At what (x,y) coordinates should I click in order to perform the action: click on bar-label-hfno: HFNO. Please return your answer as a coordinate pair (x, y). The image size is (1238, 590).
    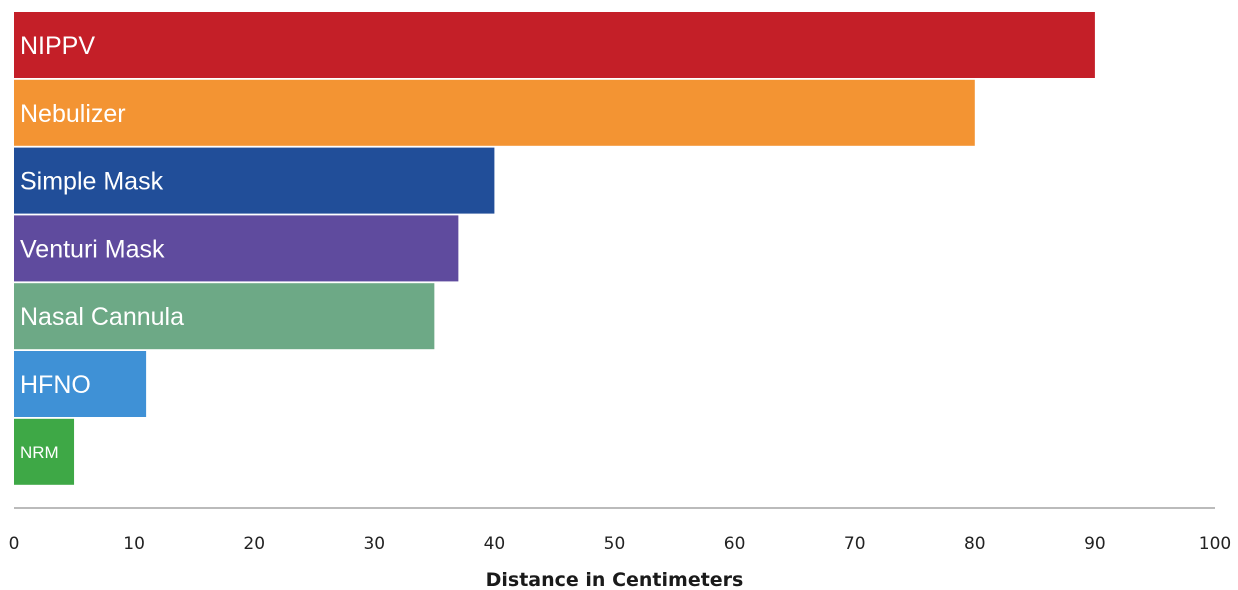
    Looking at the image, I should click on (55, 385).